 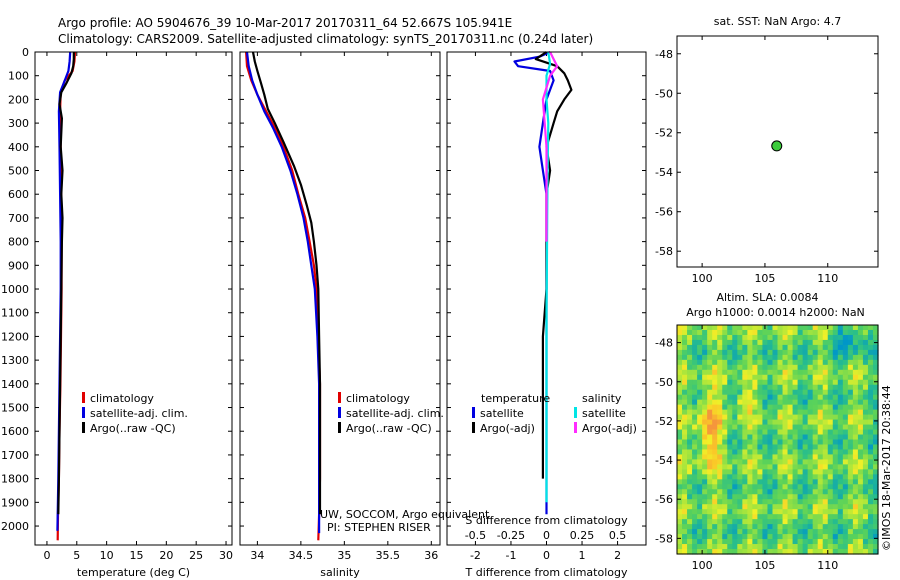 What do you see at coordinates (764, 278) in the screenshot?
I see `map-x-tick-label: 105` at bounding box center [764, 278].